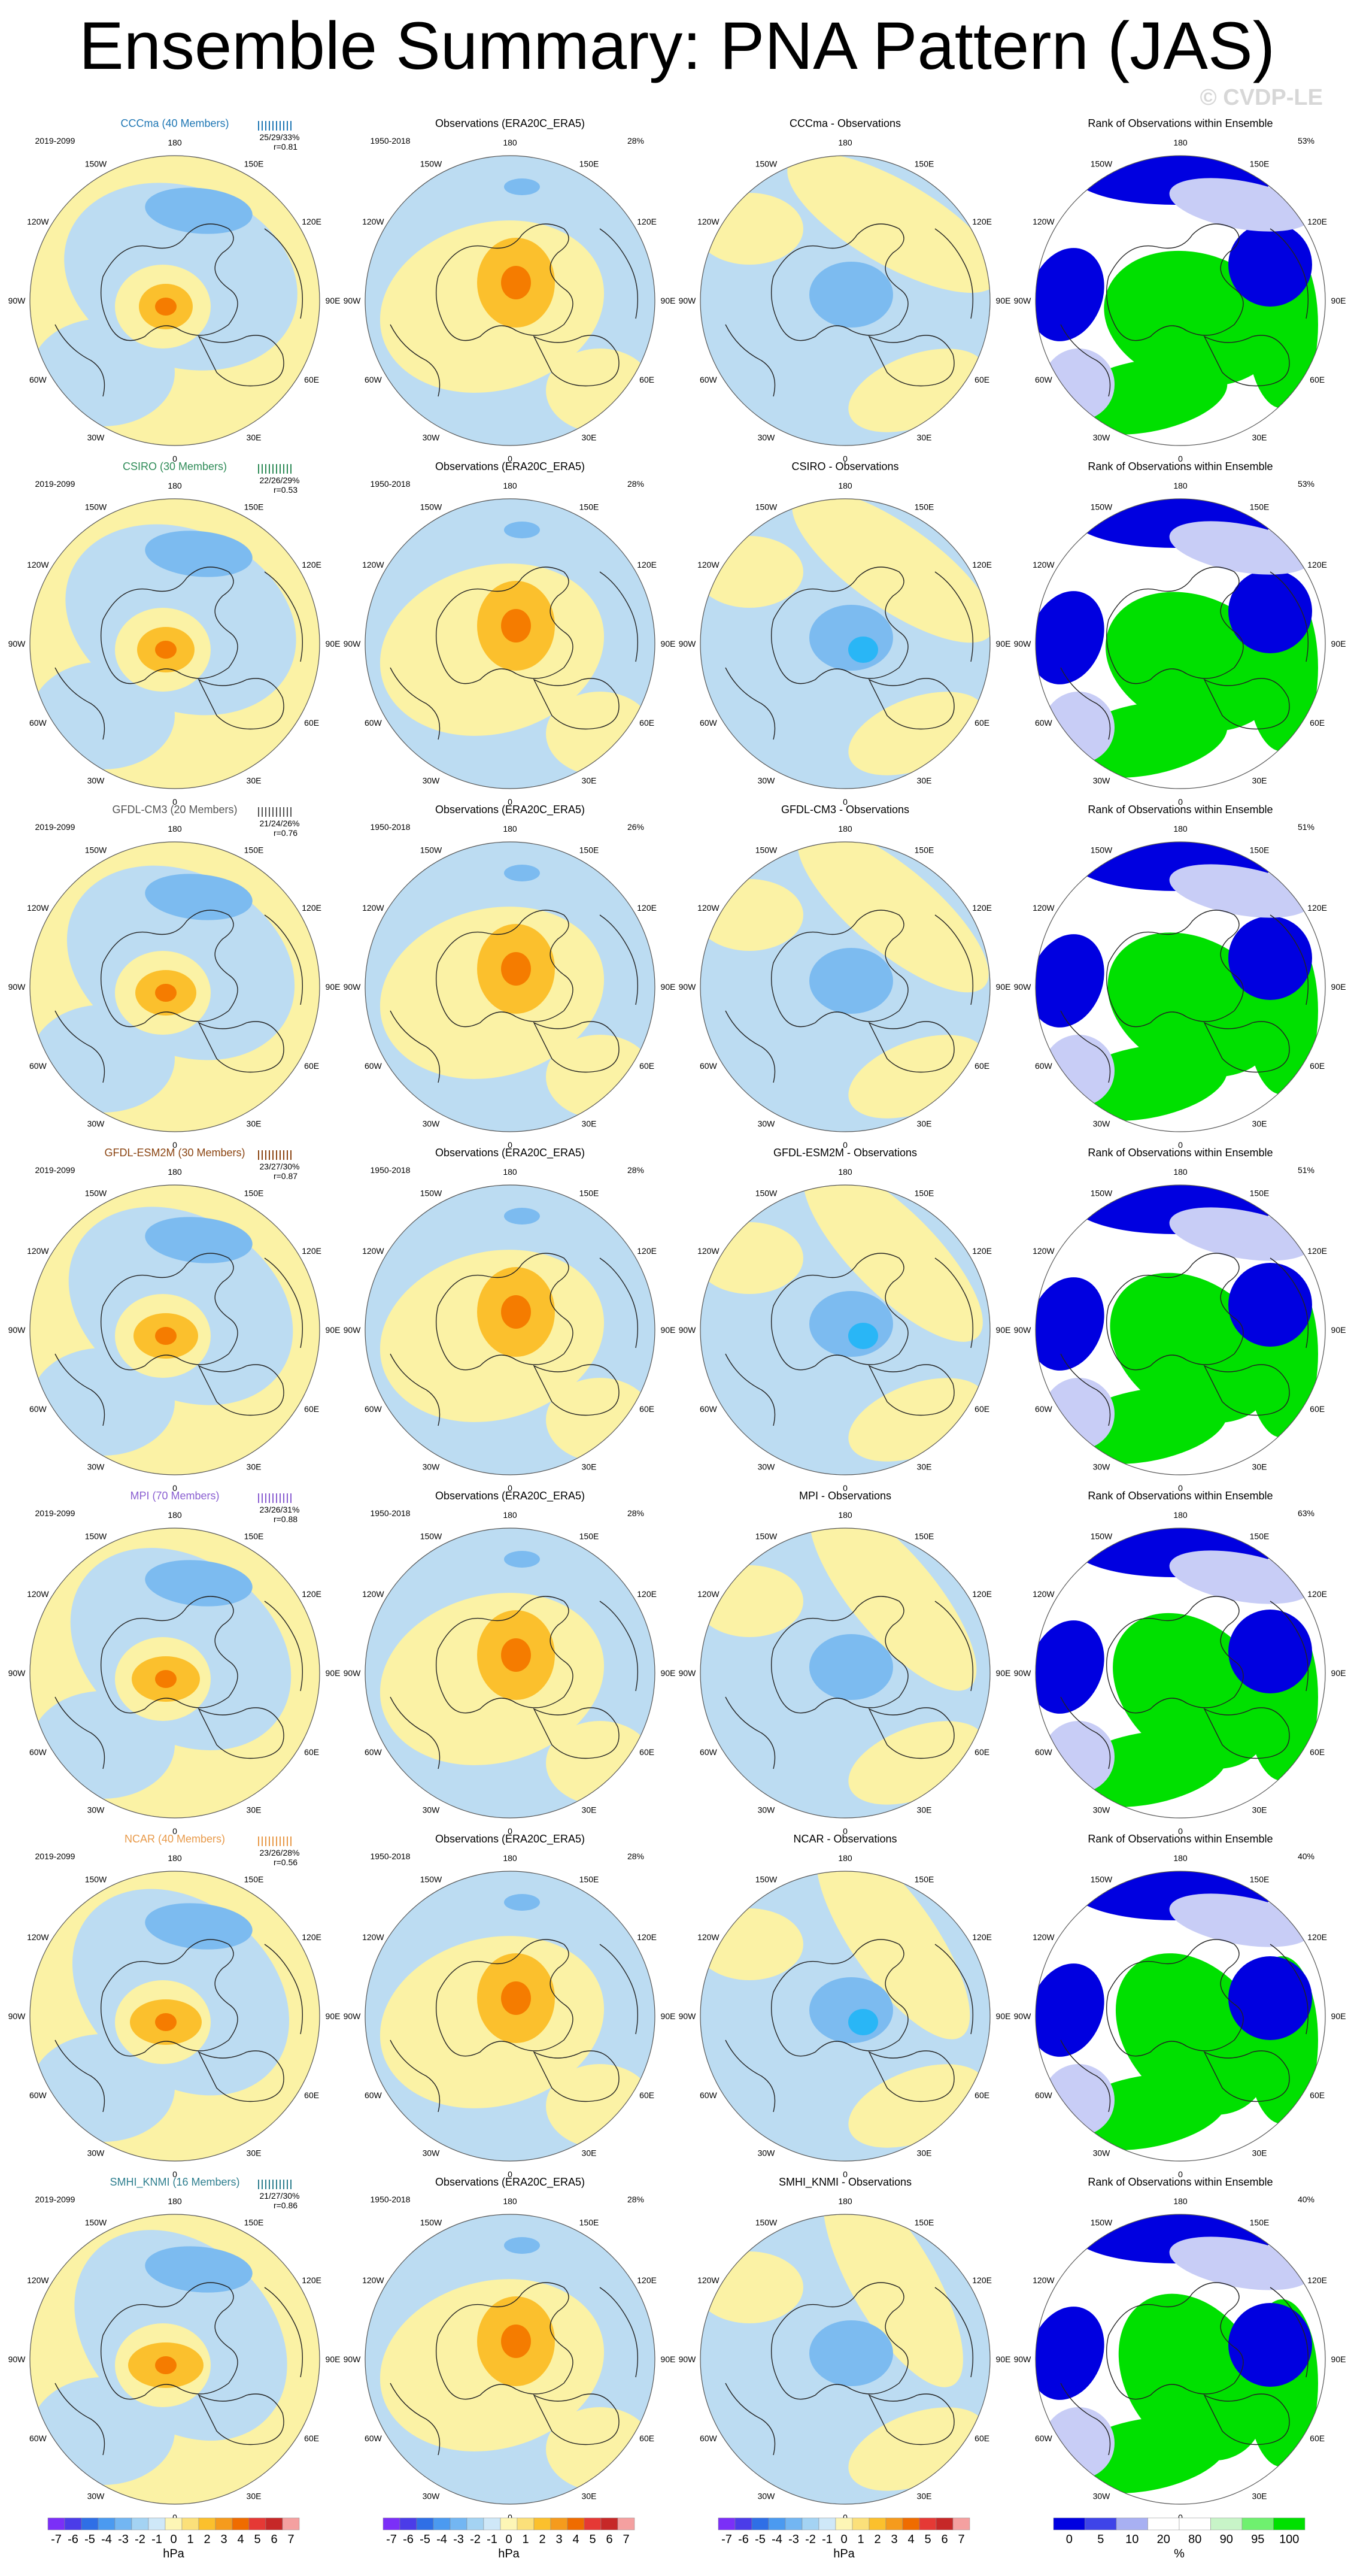 This screenshot has width=1354, height=2576. Describe the element at coordinates (542, 2539) in the screenshot. I see `colorbar-label: 2` at that location.